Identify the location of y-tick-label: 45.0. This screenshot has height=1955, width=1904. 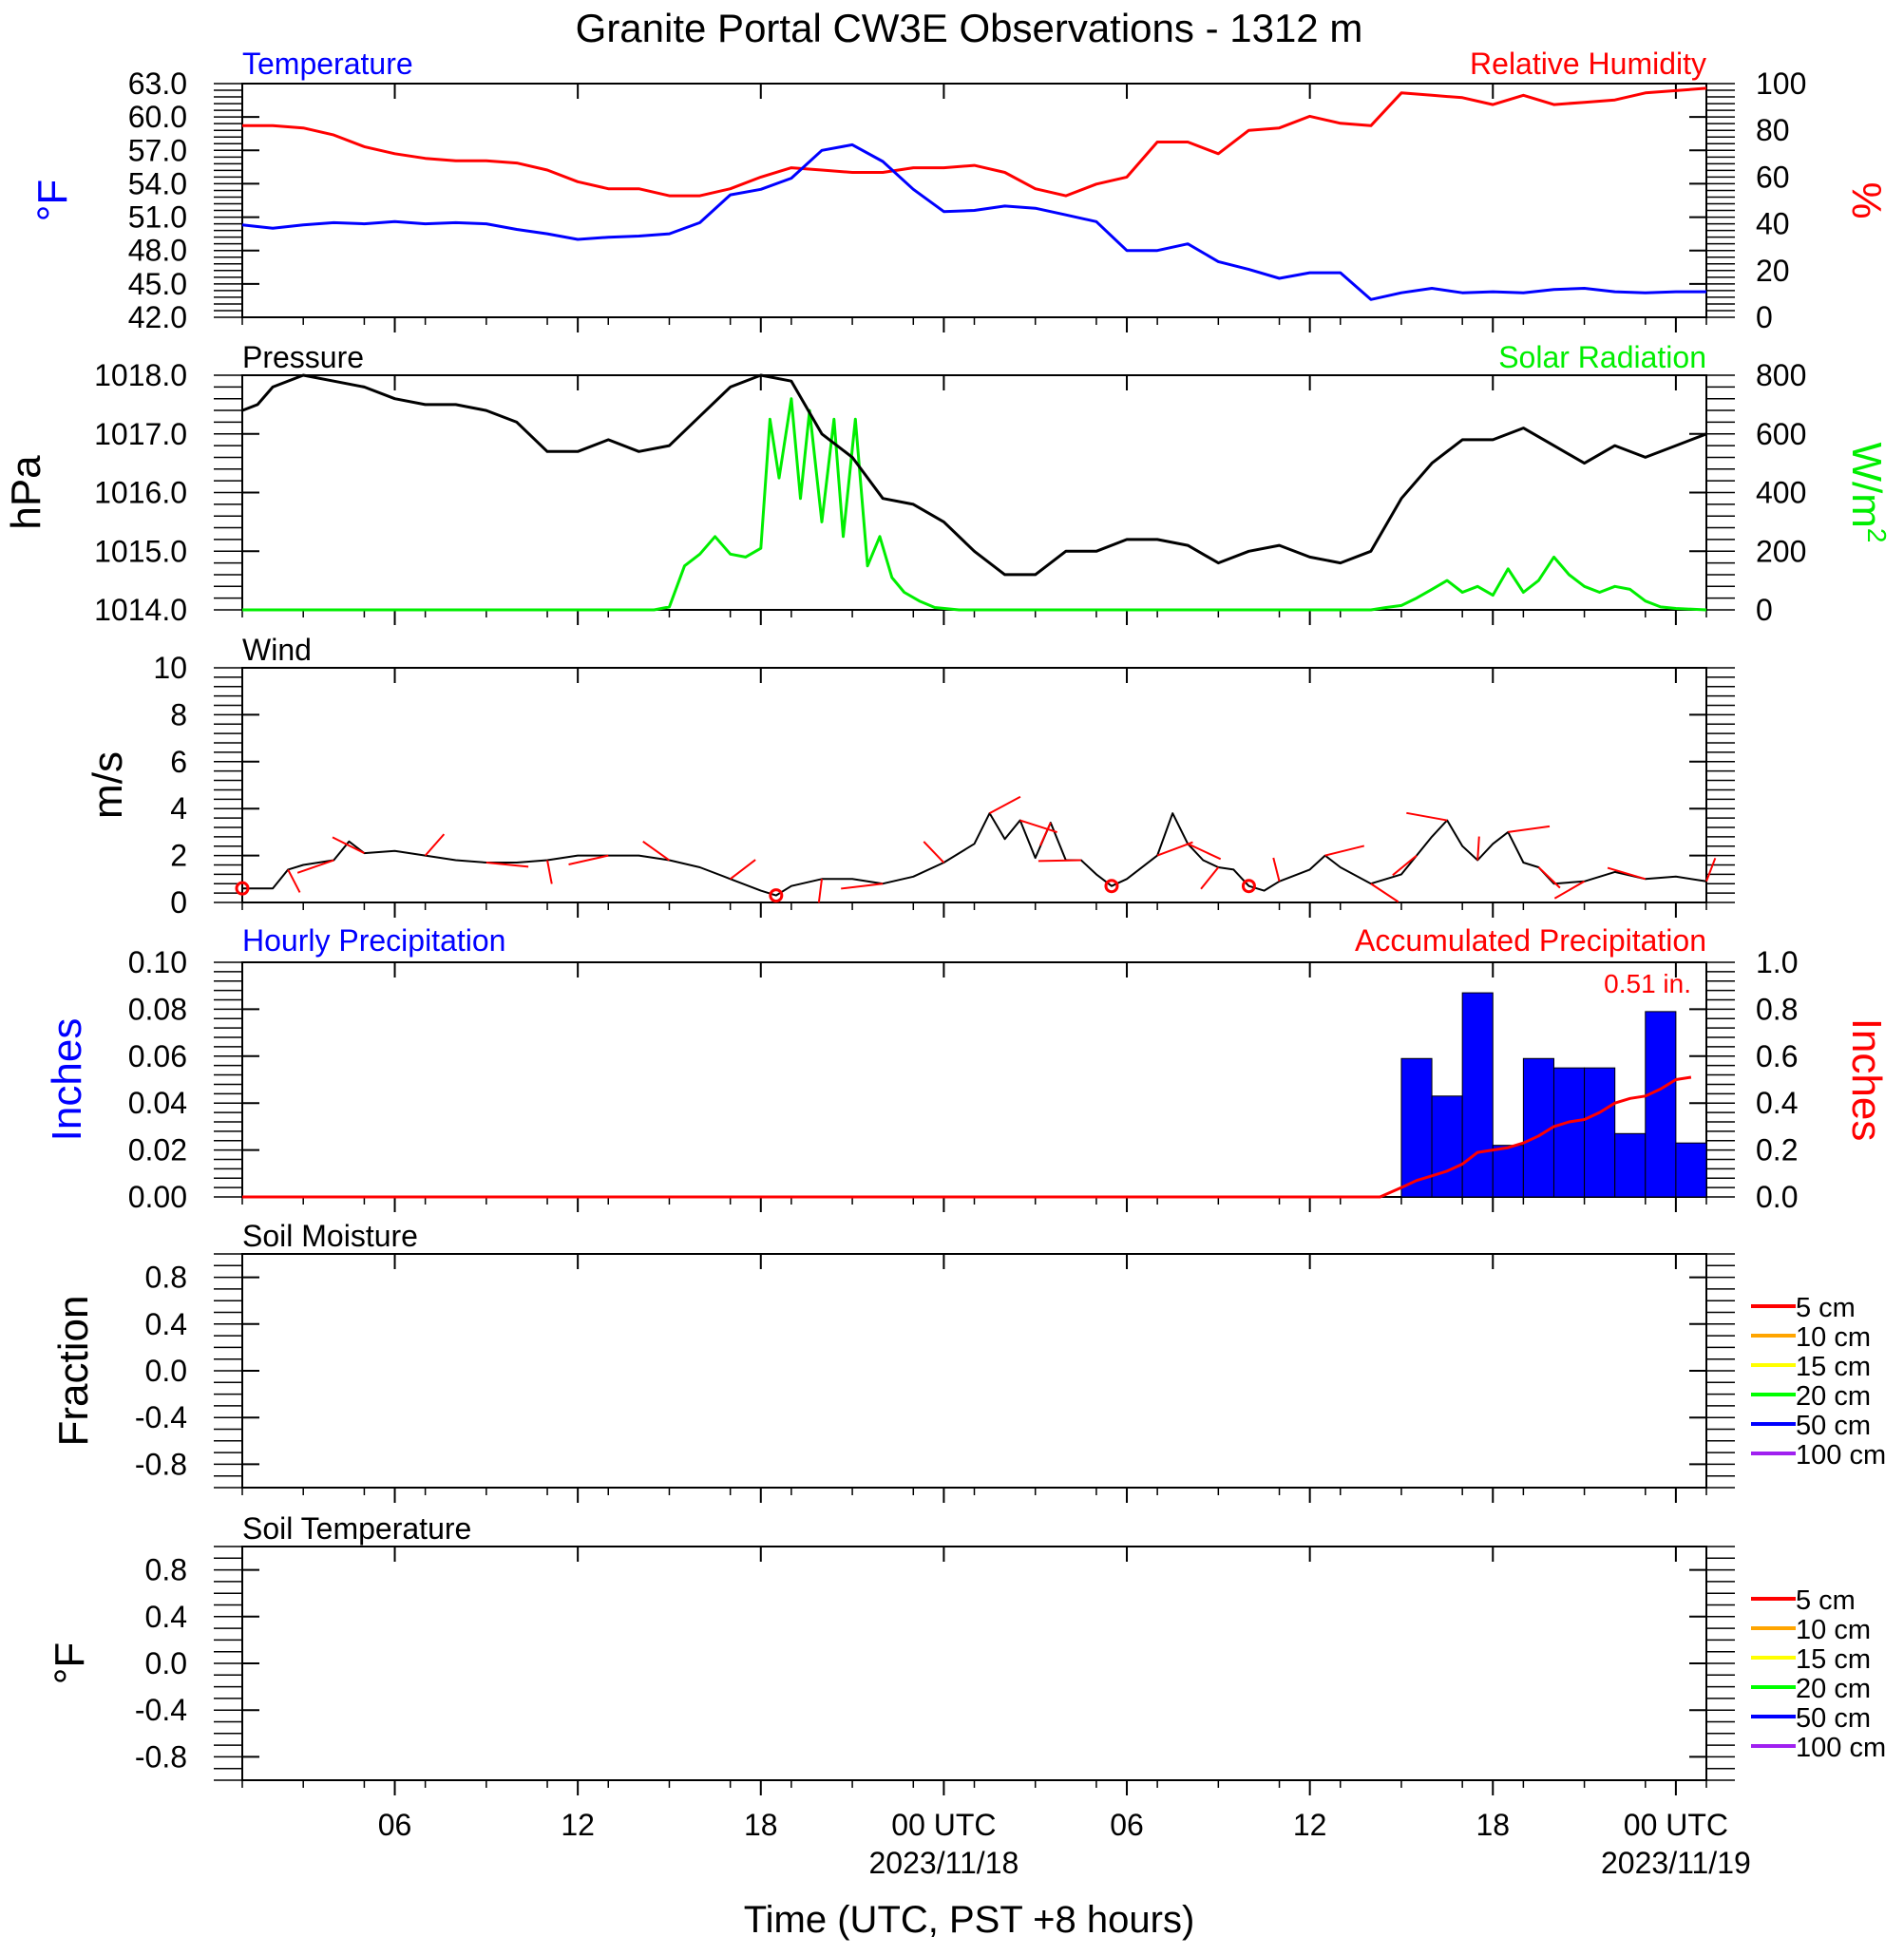
(157, 284).